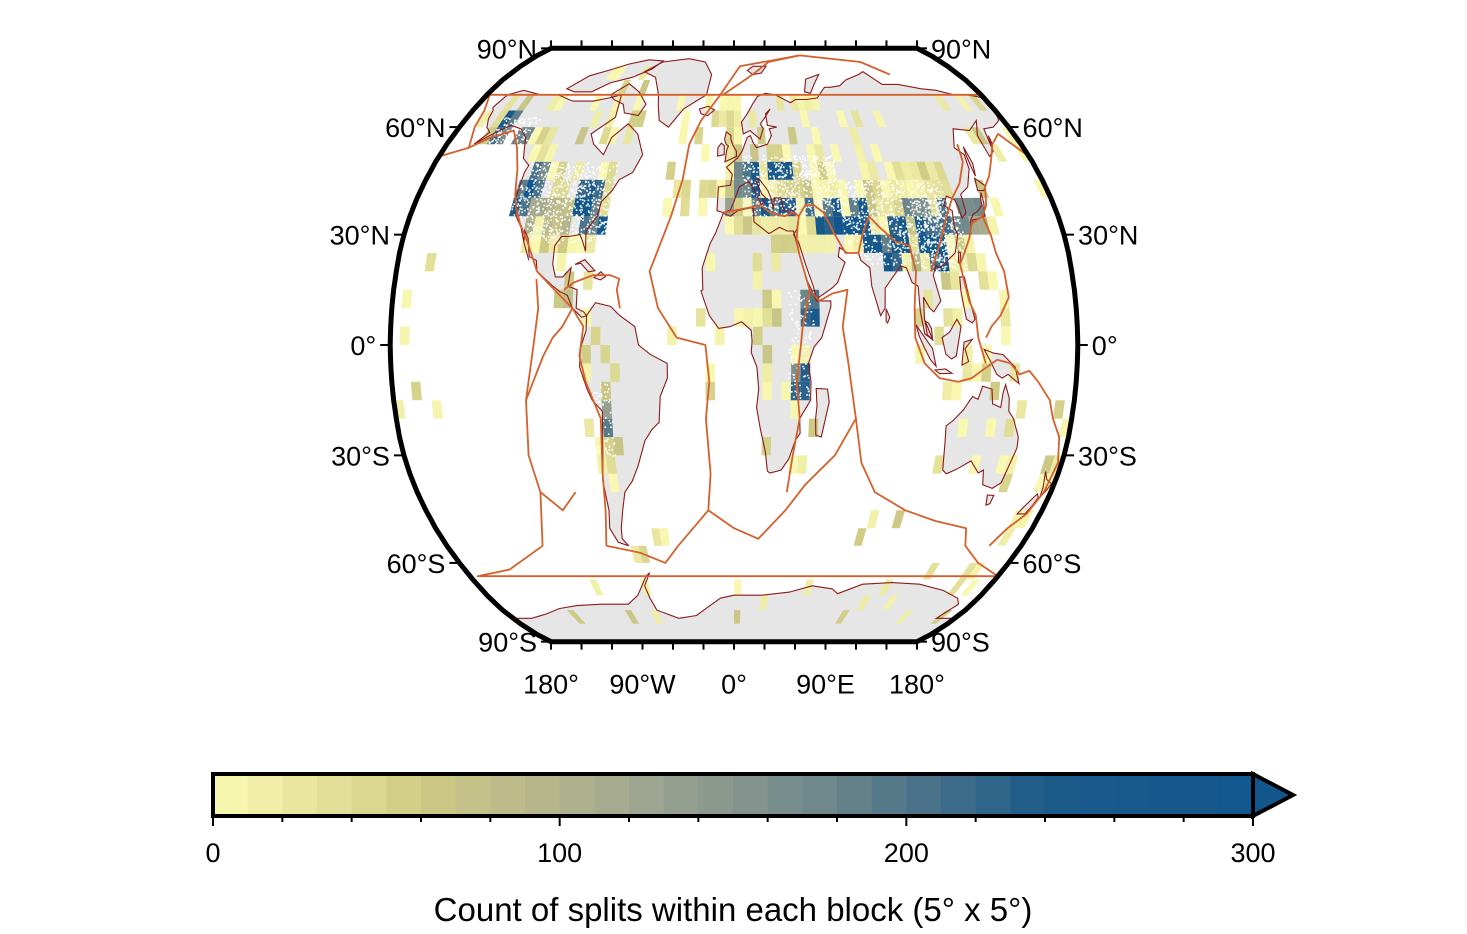 The image size is (1467, 934). I want to click on coastline-australia, so click(980, 436).